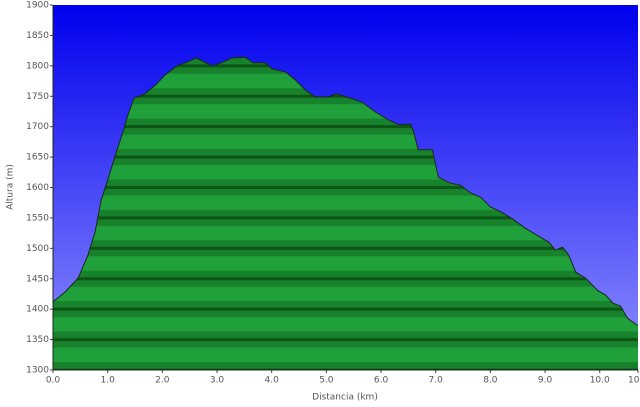 The width and height of the screenshot is (640, 407). Describe the element at coordinates (37, 158) in the screenshot. I see `y-tick-label: 1650` at that location.